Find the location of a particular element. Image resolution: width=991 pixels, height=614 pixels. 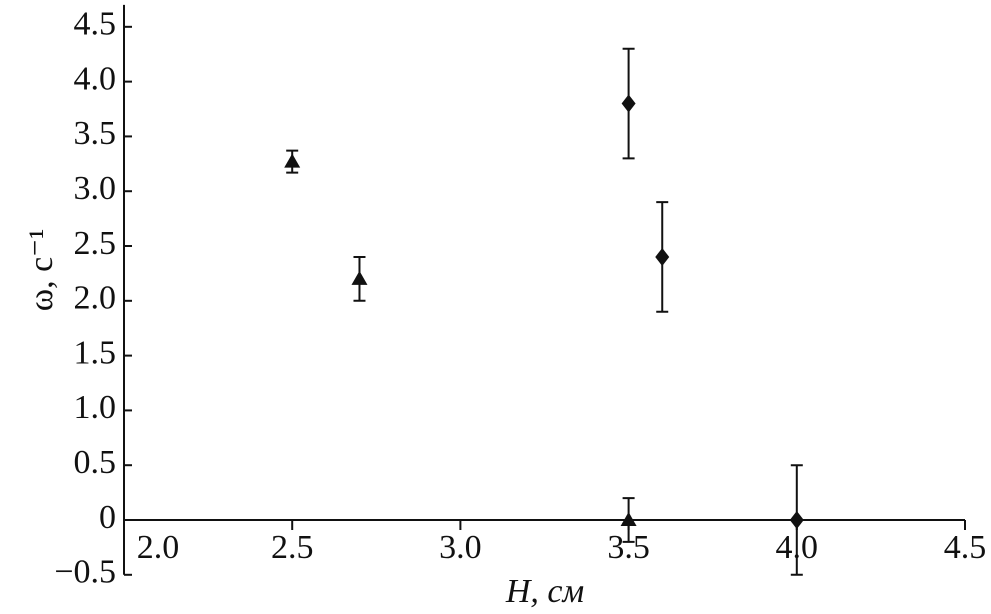

y-tick-label: 3.0 is located at coordinates (95, 188).